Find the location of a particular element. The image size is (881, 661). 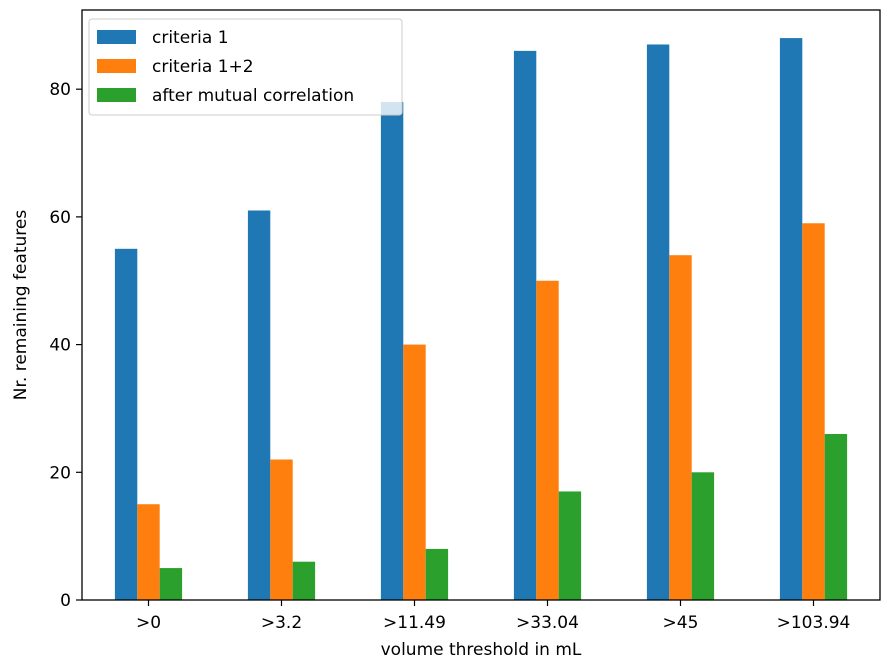

legend-label-3: after mutual correlation is located at coordinates (253, 96).